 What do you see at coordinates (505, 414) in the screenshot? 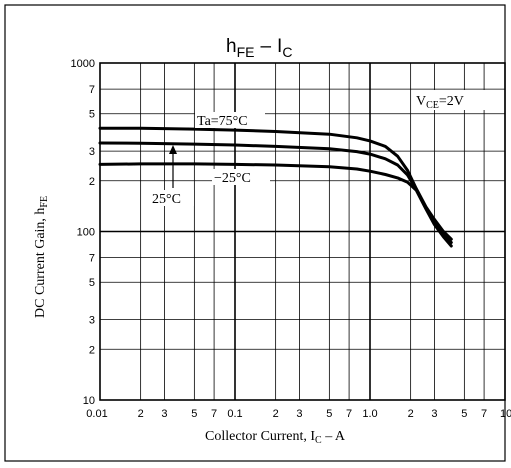
I see `x-tick-label: 10` at bounding box center [505, 414].